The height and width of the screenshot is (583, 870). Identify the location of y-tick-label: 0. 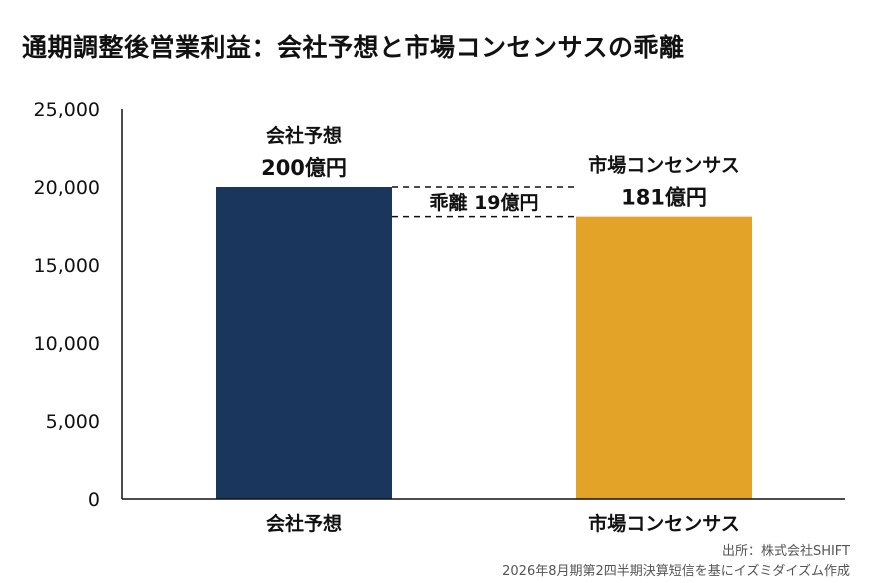
(94, 500).